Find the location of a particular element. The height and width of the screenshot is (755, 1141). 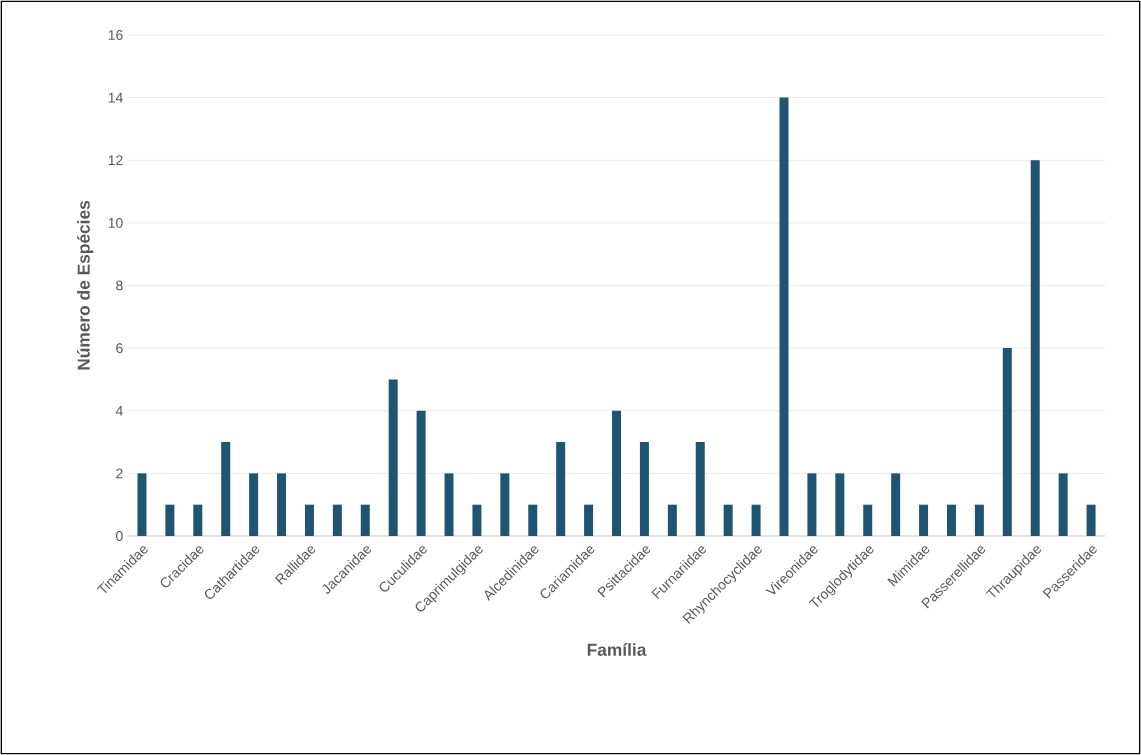

y-tick-label: 16 is located at coordinates (115, 35).